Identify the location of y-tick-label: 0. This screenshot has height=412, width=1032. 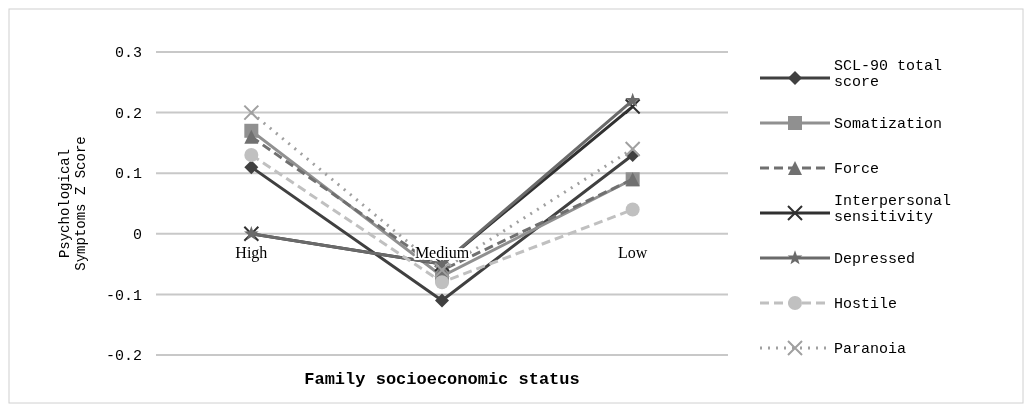
(137, 236).